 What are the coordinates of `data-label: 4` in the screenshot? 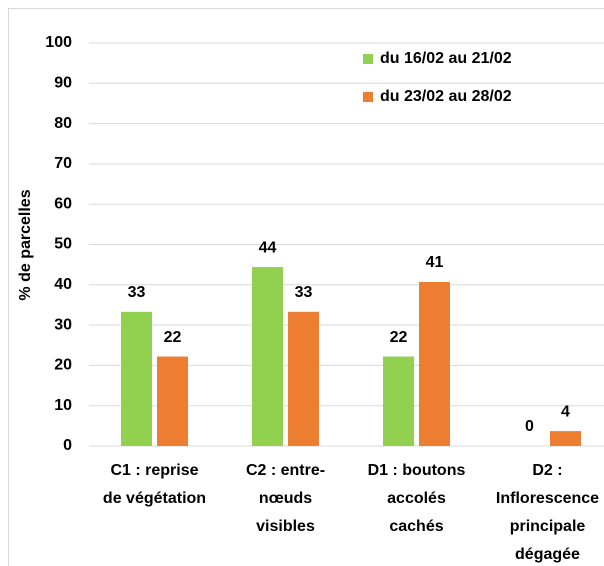 It's located at (565, 411).